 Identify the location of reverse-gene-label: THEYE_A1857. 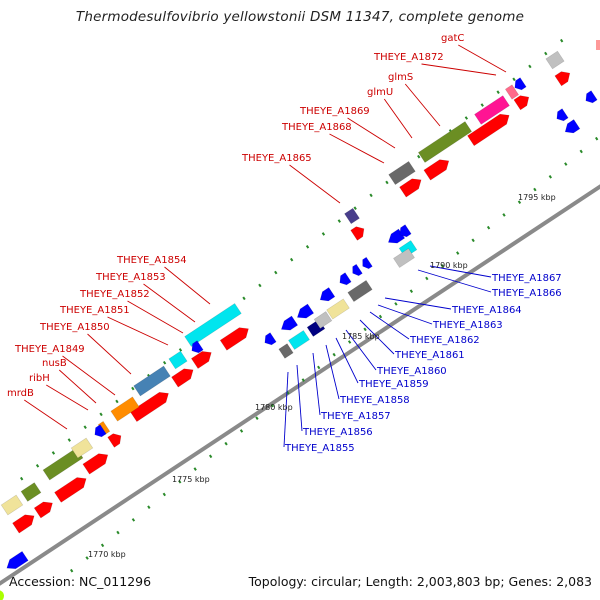
(355, 416).